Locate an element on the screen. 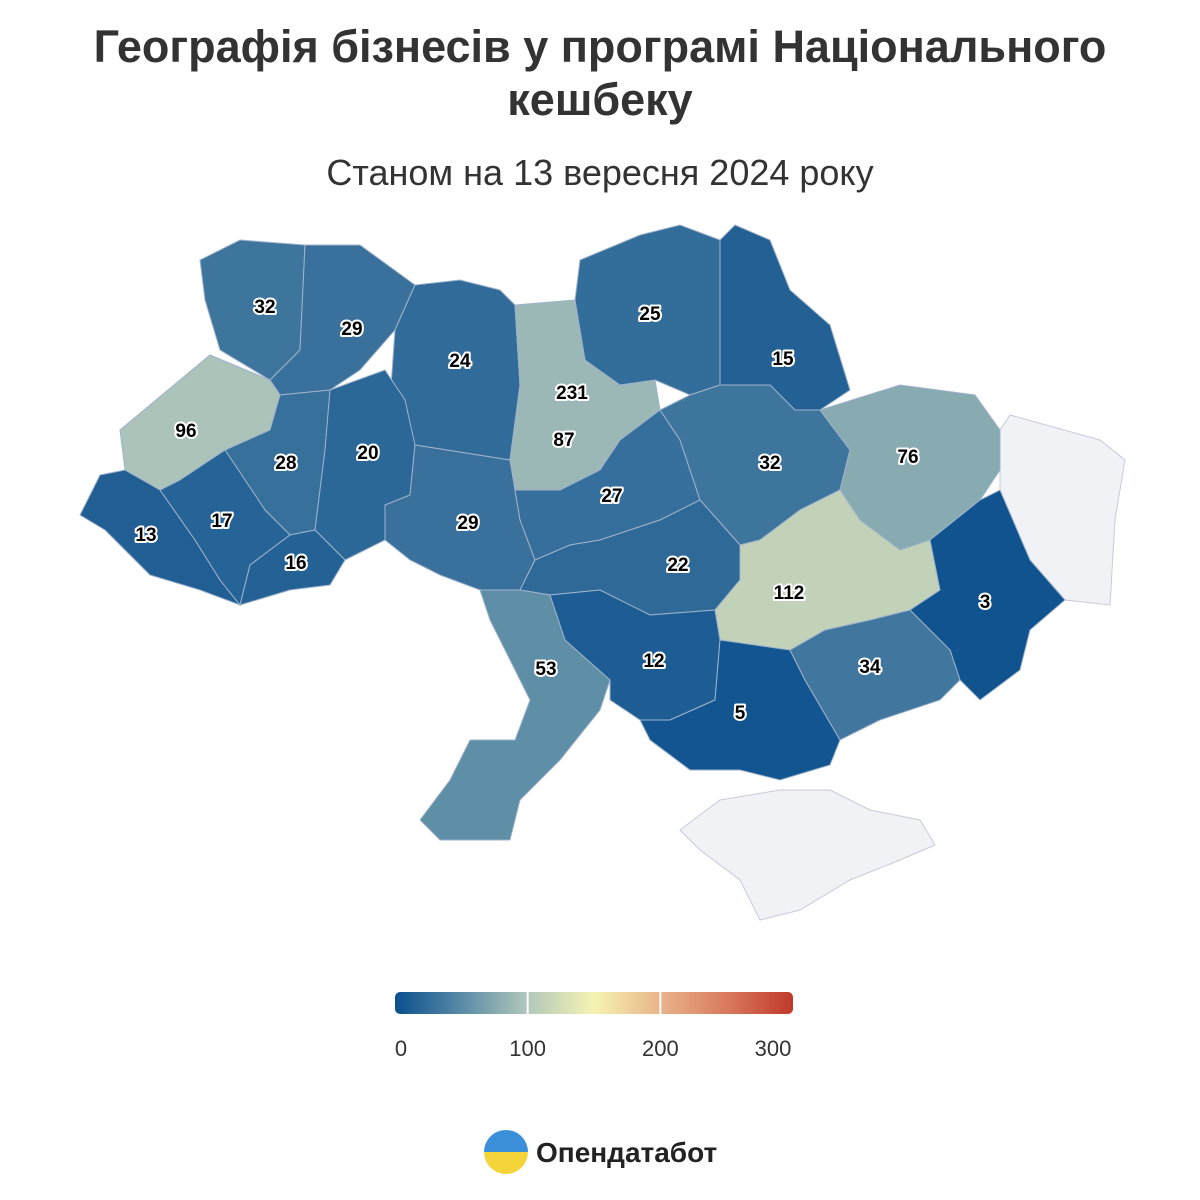 The height and width of the screenshot is (1200, 1200). value-label: 17 is located at coordinates (221, 521).